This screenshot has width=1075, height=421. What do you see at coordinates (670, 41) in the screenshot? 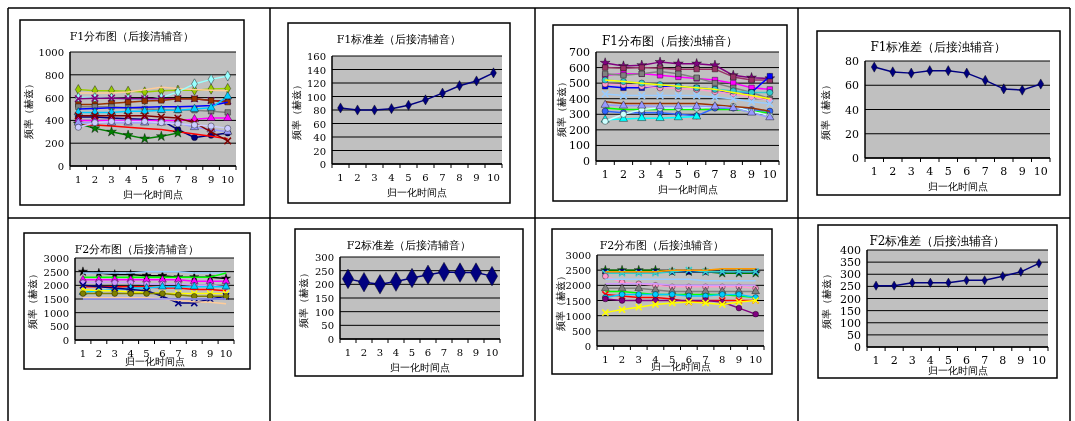
I see `chart-title: F1分布图（后接浊辅音）` at bounding box center [670, 41].